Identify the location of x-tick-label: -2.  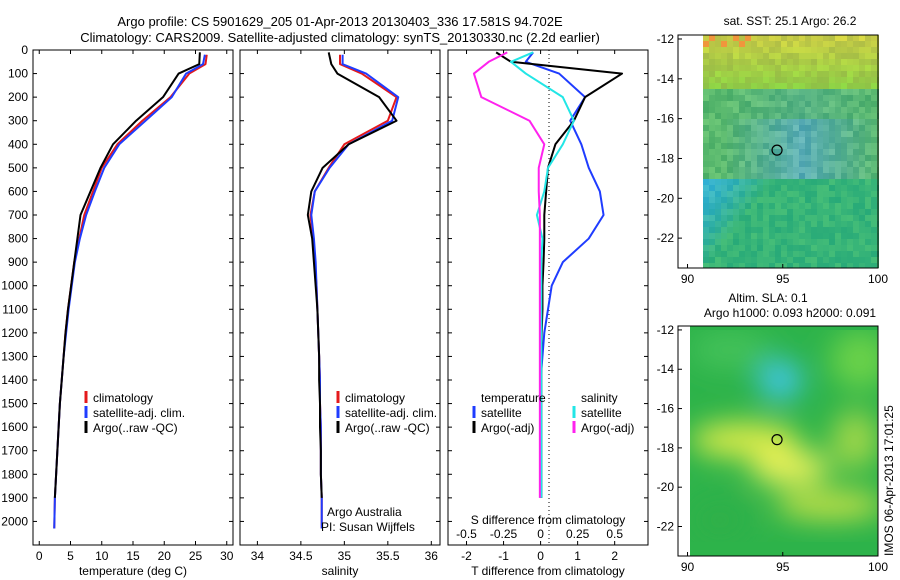
(466, 556).